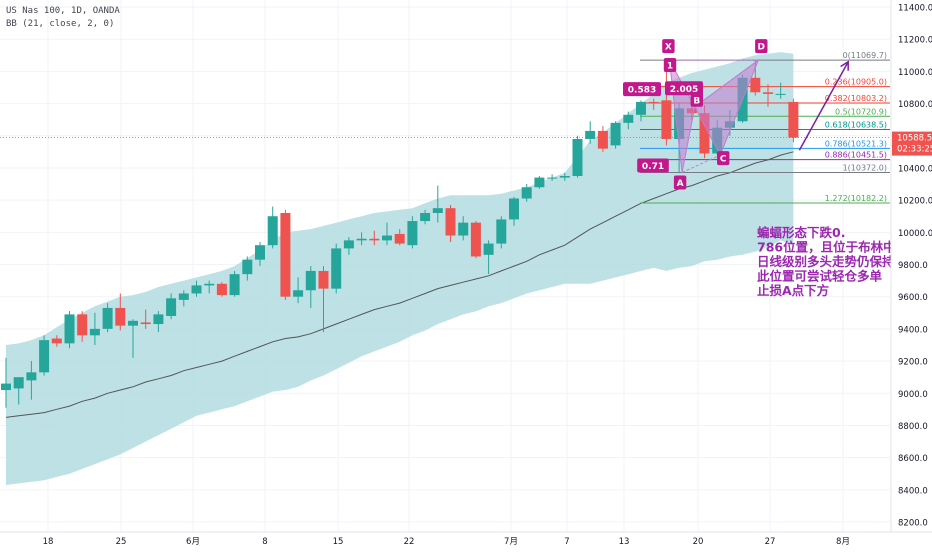 This screenshot has height=554, width=932. Describe the element at coordinates (915, 73) in the screenshot. I see `price-axis-tick: 11000.0` at that location.